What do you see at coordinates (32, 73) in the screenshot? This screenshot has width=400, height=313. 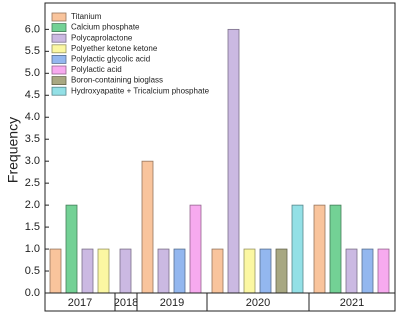 I see `y-tick-label: 5.0` at bounding box center [32, 73].